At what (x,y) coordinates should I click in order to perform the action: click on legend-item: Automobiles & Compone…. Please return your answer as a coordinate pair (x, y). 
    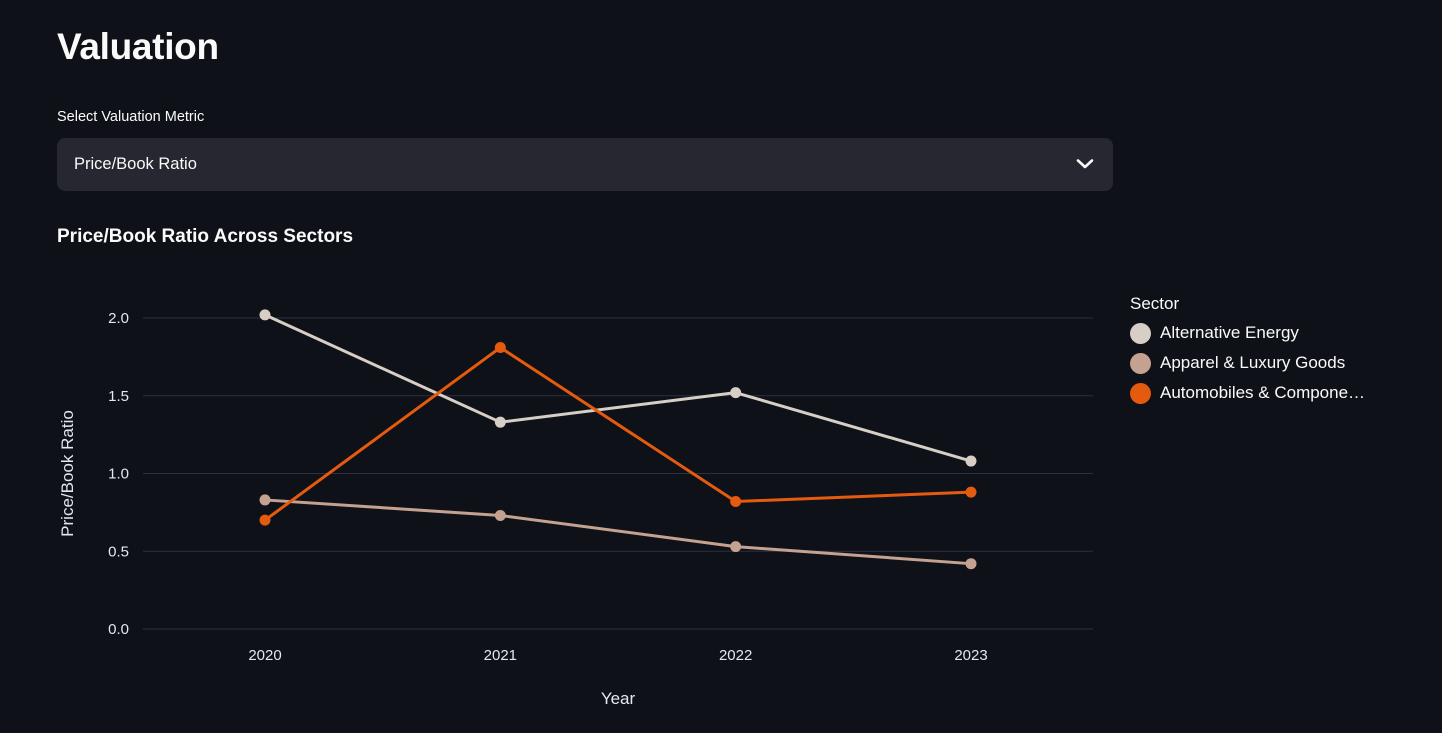
    Looking at the image, I should click on (1248, 393).